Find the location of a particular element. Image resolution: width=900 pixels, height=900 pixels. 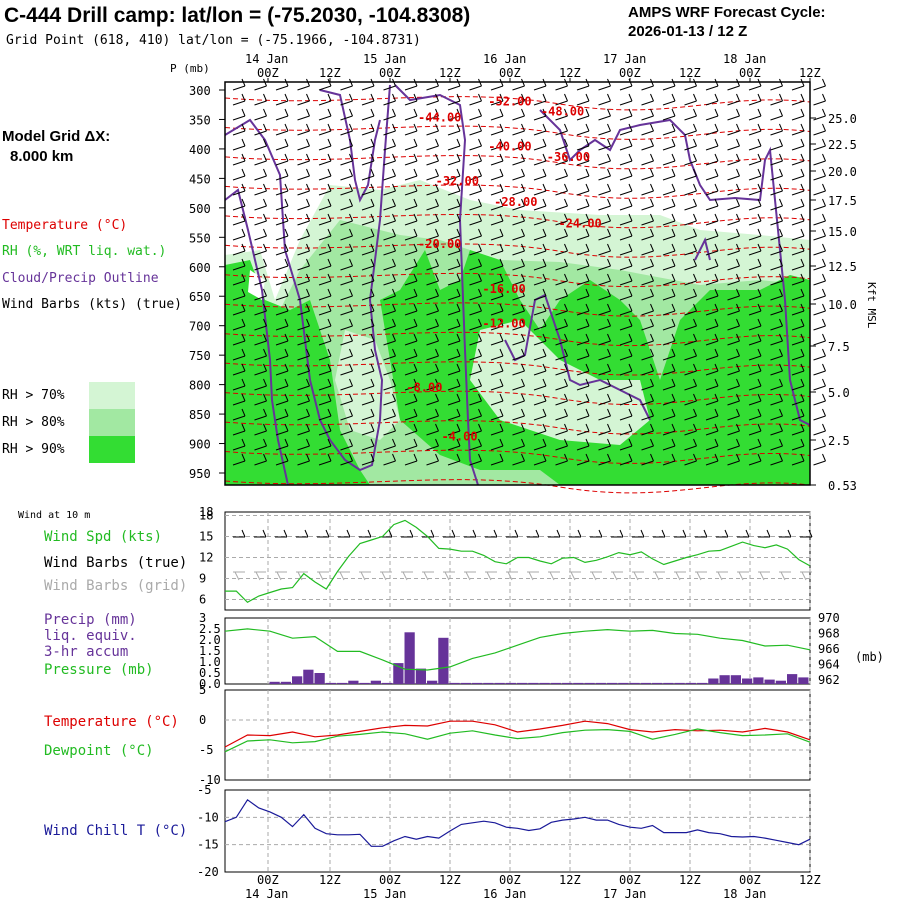

pressure-tick-label: 800 is located at coordinates (200, 386).